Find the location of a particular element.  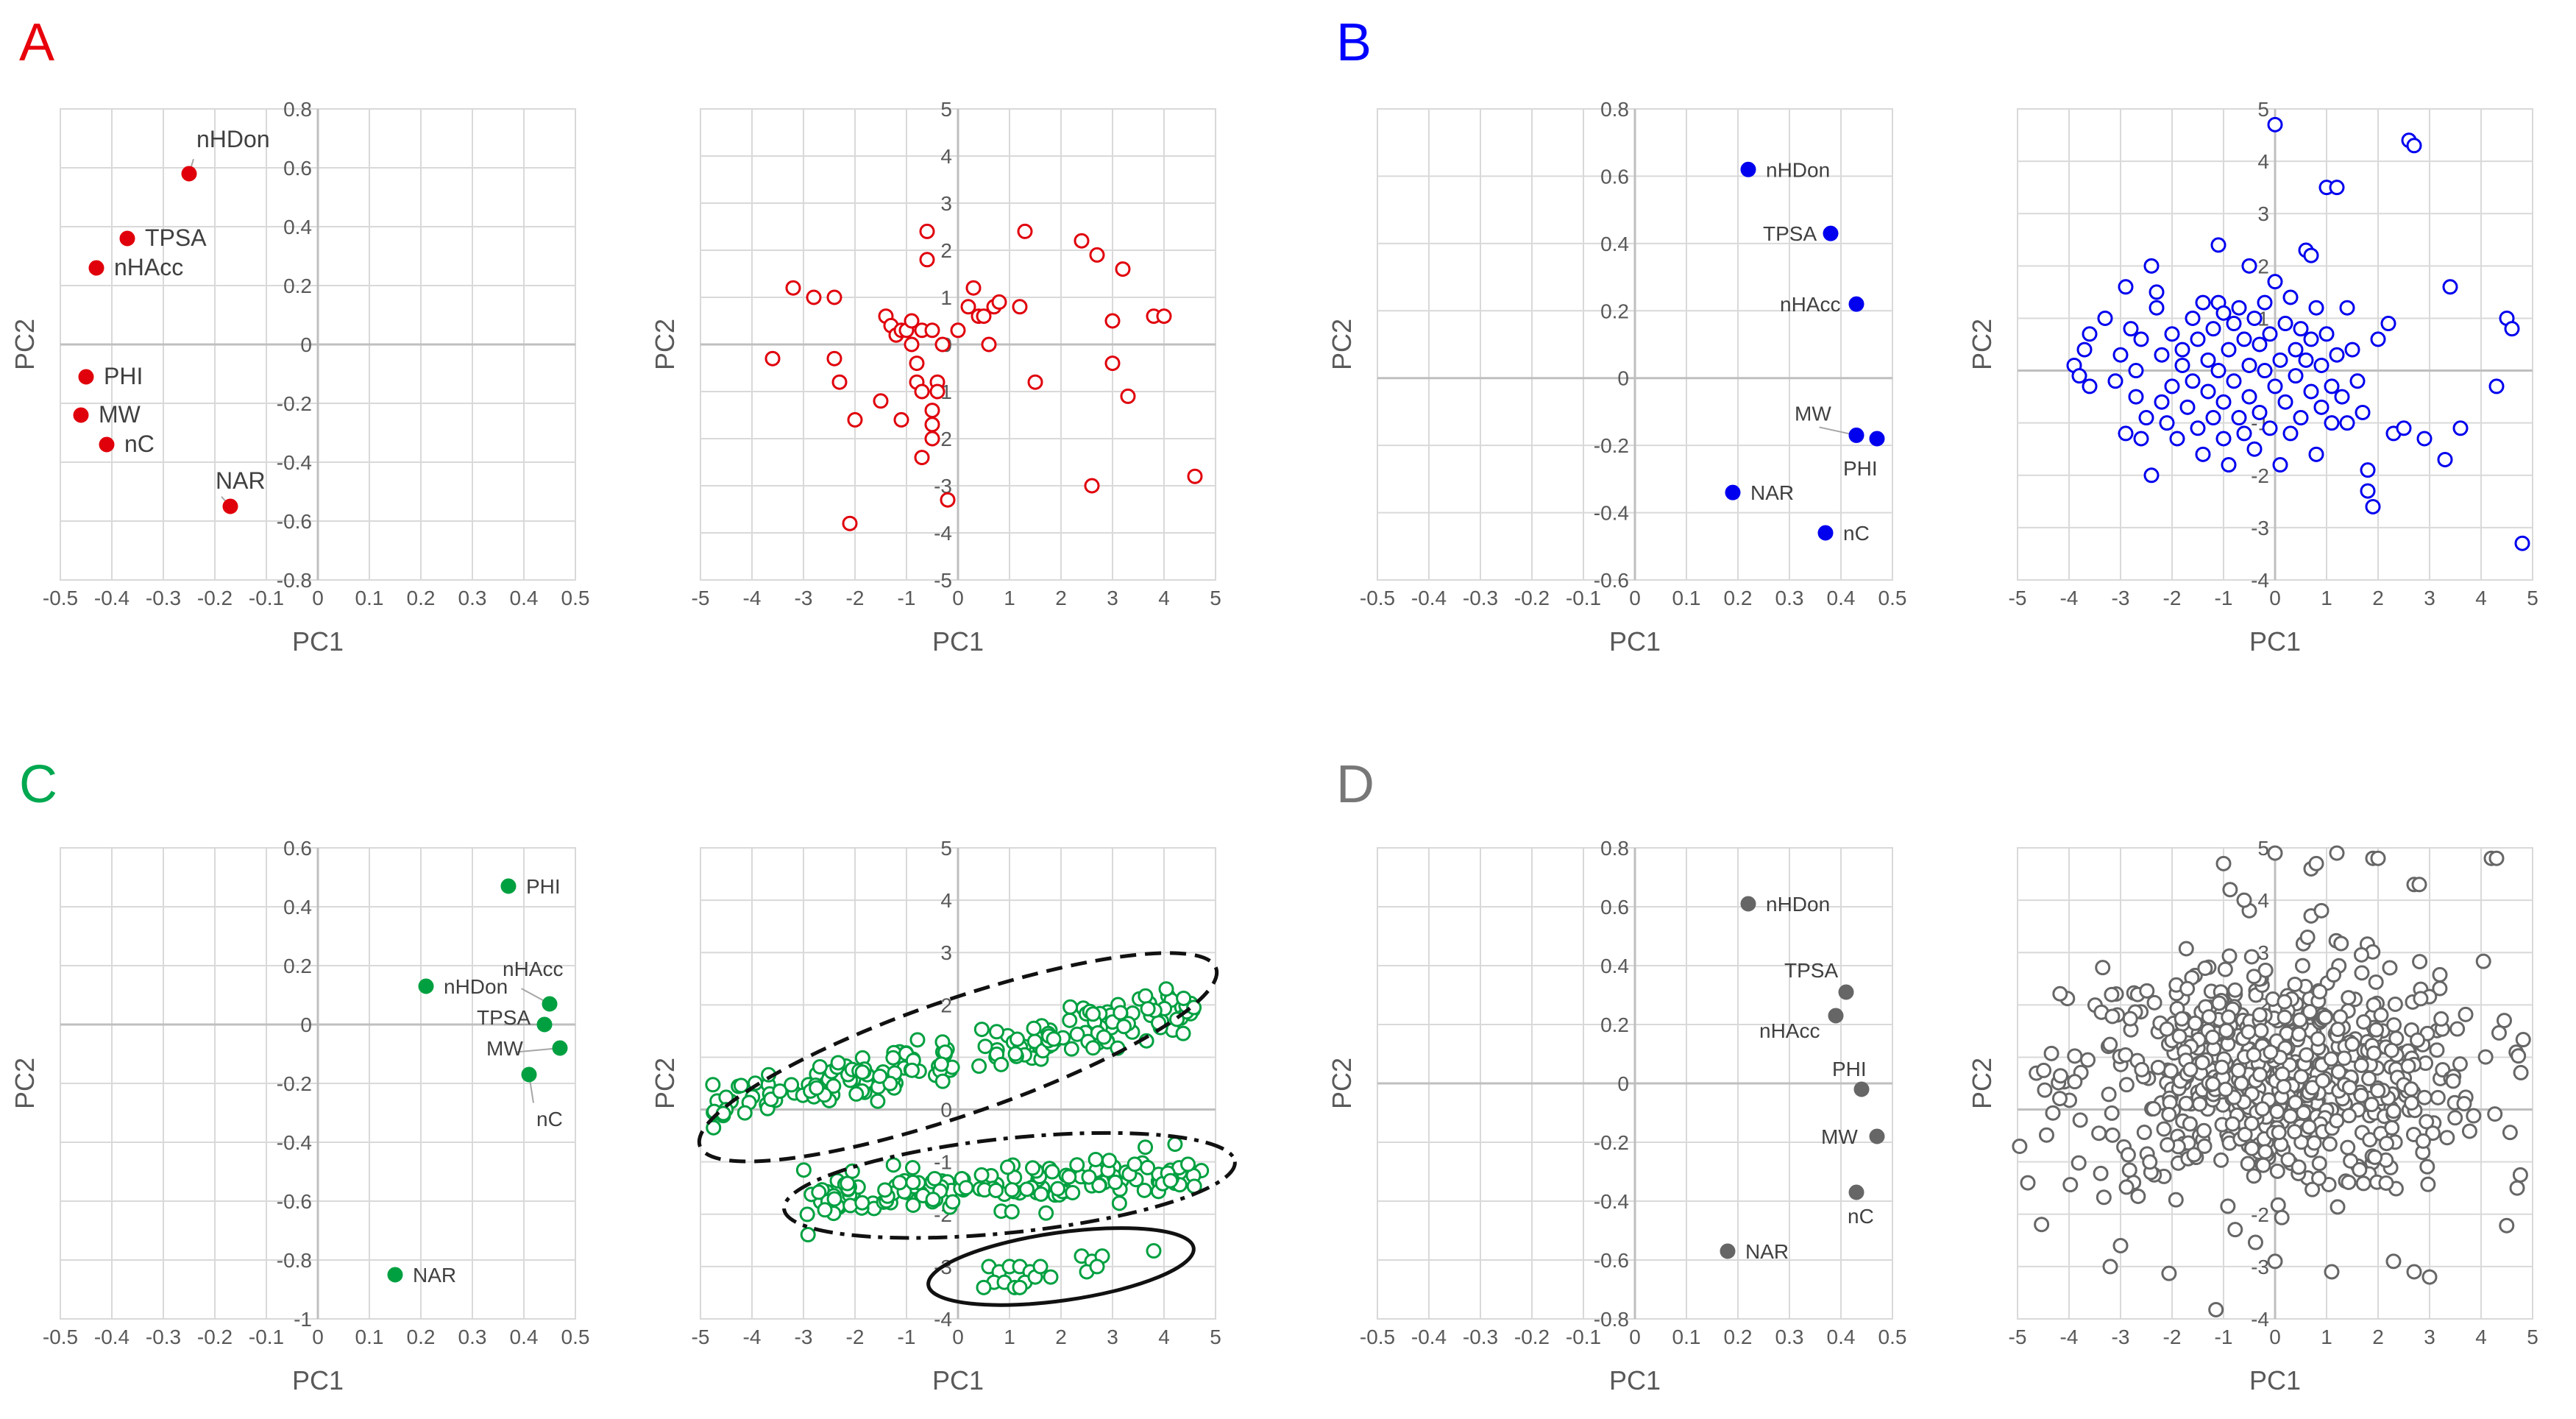

y-axis-title: PC2 is located at coordinates (1982, 344).